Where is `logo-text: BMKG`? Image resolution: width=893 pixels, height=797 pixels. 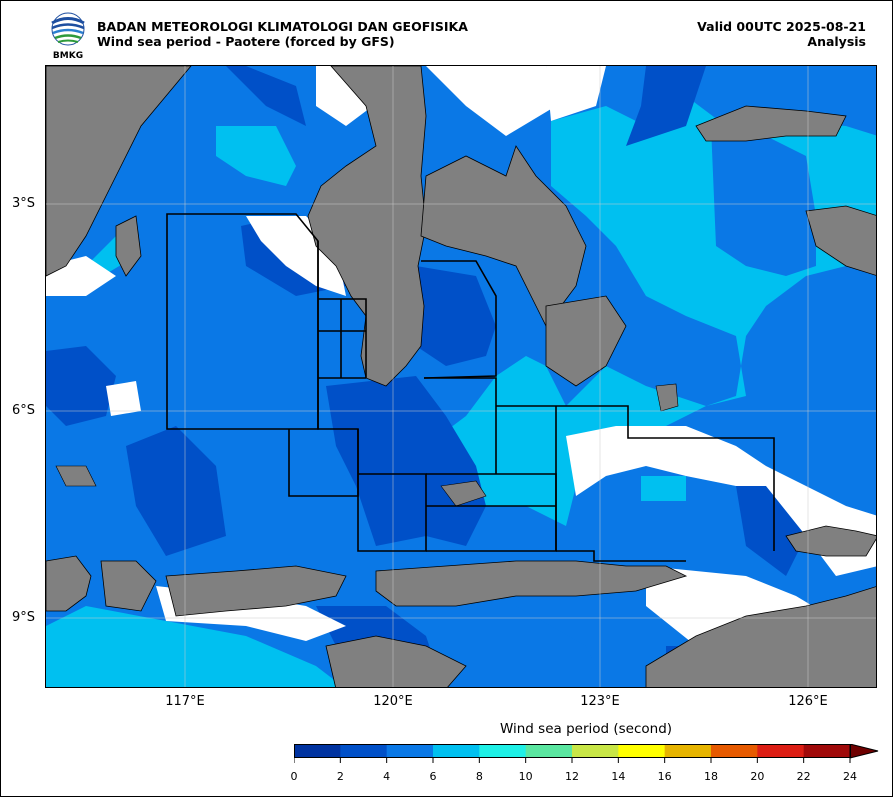
logo-text: BMKG is located at coordinates (68, 55).